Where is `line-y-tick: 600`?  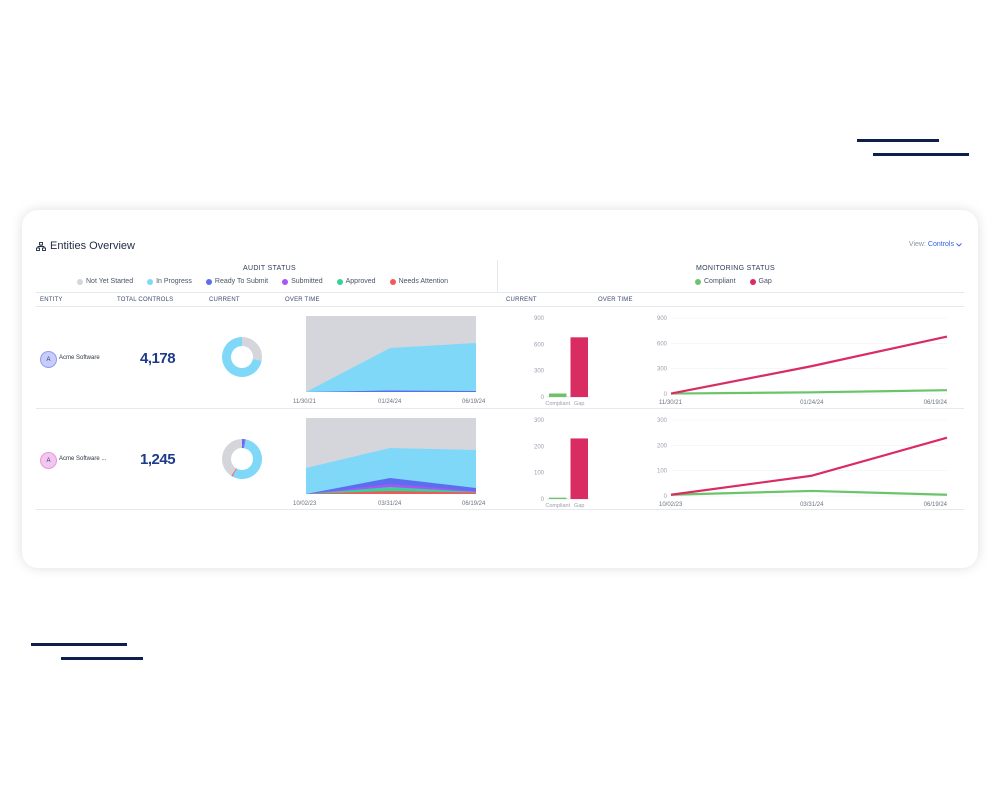
line-y-tick: 600 is located at coordinates (662, 344).